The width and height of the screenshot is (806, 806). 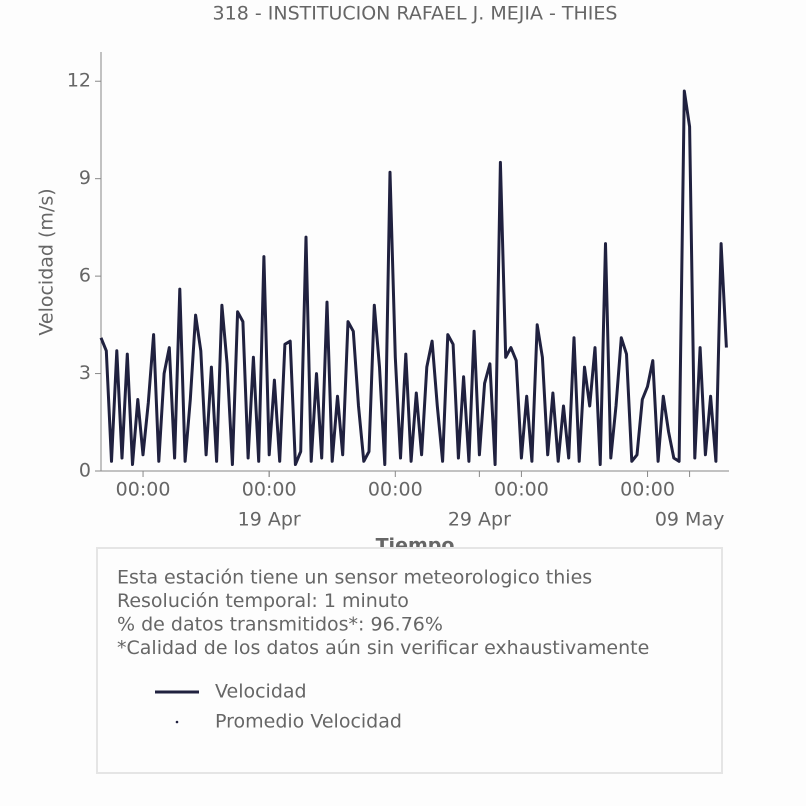 I want to click on y-tick-label: 12, so click(x=79, y=81).